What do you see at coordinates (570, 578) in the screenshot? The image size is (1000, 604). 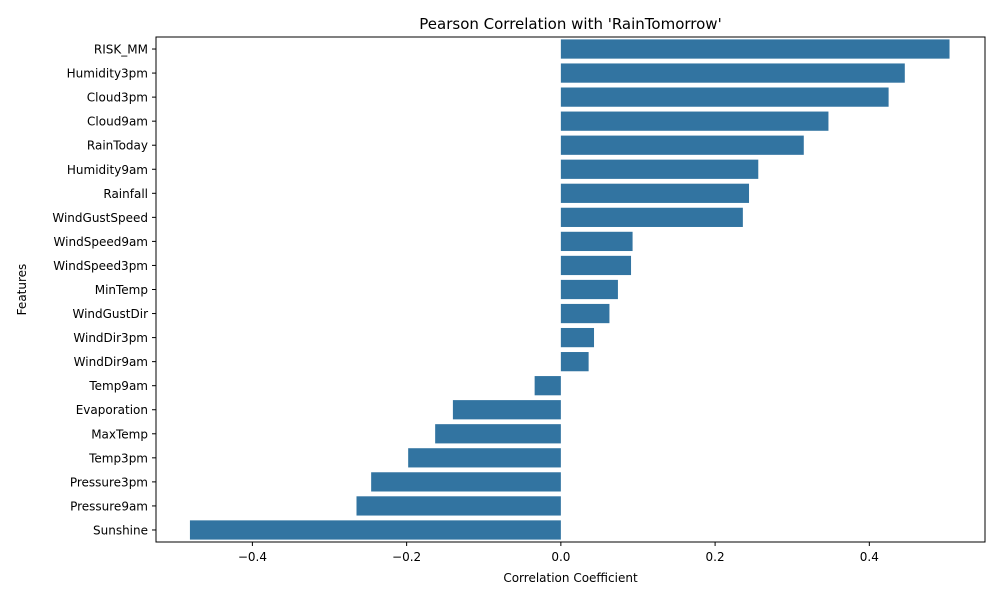 I see `x-axis-label: Correlation Coefficient` at bounding box center [570, 578].